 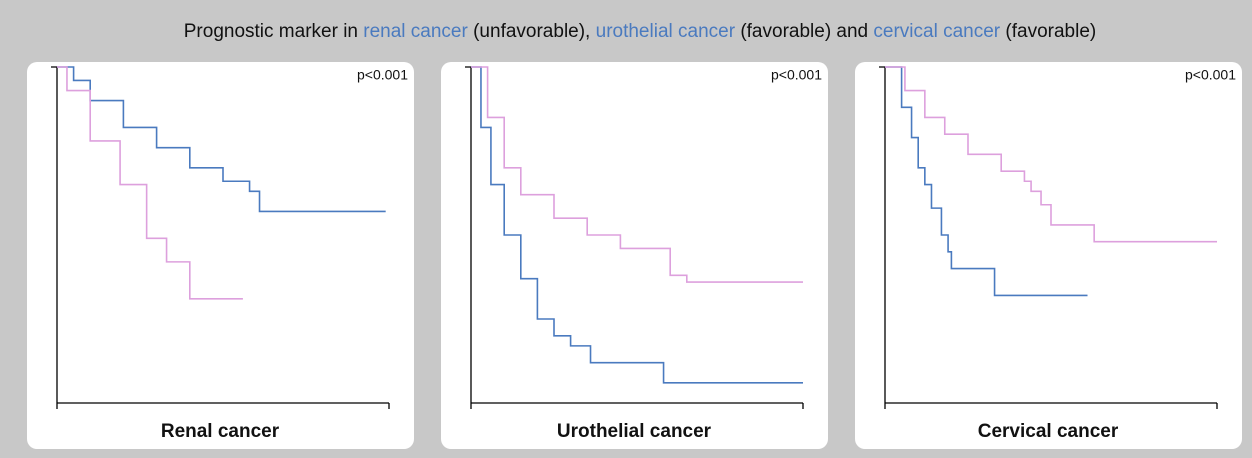 I want to click on title-part: urothelial cancer, so click(x=666, y=31).